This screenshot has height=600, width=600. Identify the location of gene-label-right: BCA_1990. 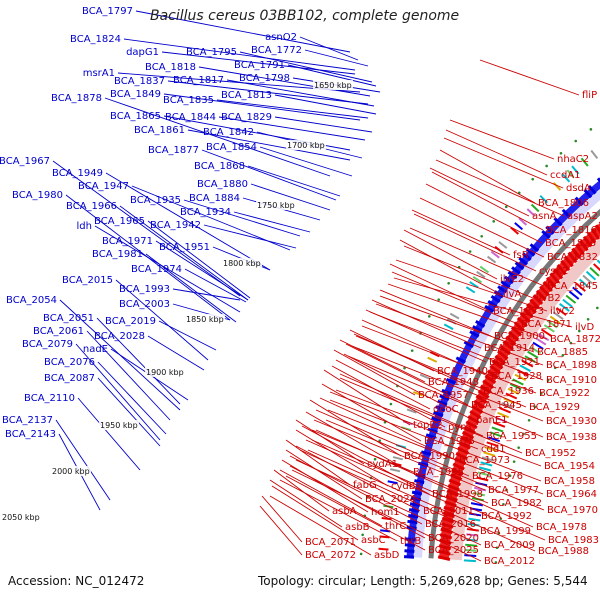
(429, 456).